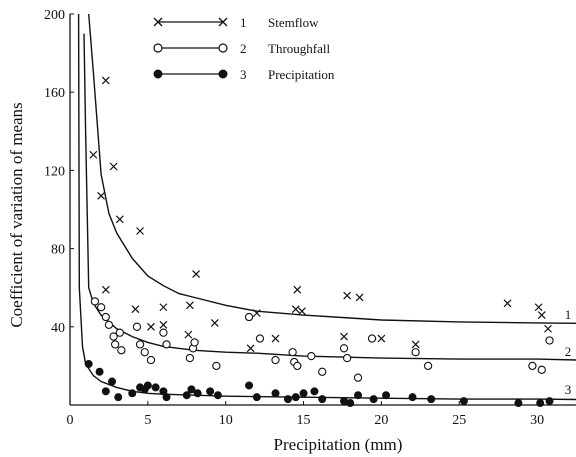 This screenshot has height=457, width=576. Describe the element at coordinates (568, 314) in the screenshot. I see `curve-label-stemflow: 1` at that location.